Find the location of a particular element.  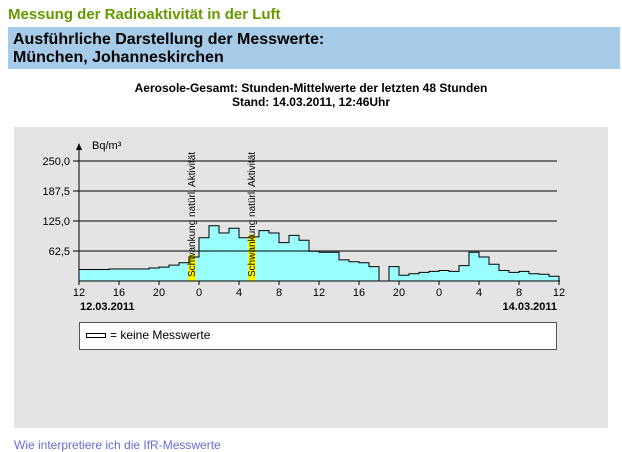

legend-label: = keine Messwerte is located at coordinates (160, 335).